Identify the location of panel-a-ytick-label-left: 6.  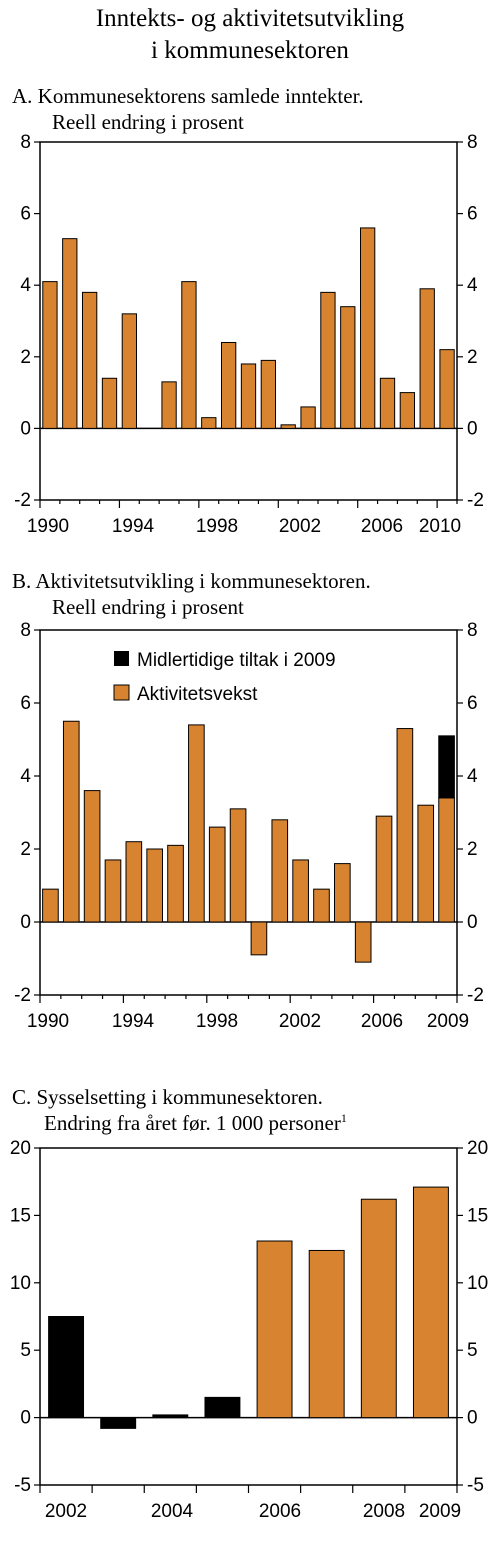
(25, 214).